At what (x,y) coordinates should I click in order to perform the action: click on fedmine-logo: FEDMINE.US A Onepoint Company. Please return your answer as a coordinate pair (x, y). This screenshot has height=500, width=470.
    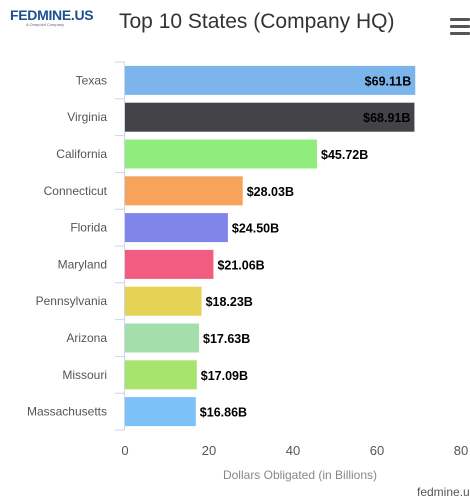
    Looking at the image, I should click on (52, 20).